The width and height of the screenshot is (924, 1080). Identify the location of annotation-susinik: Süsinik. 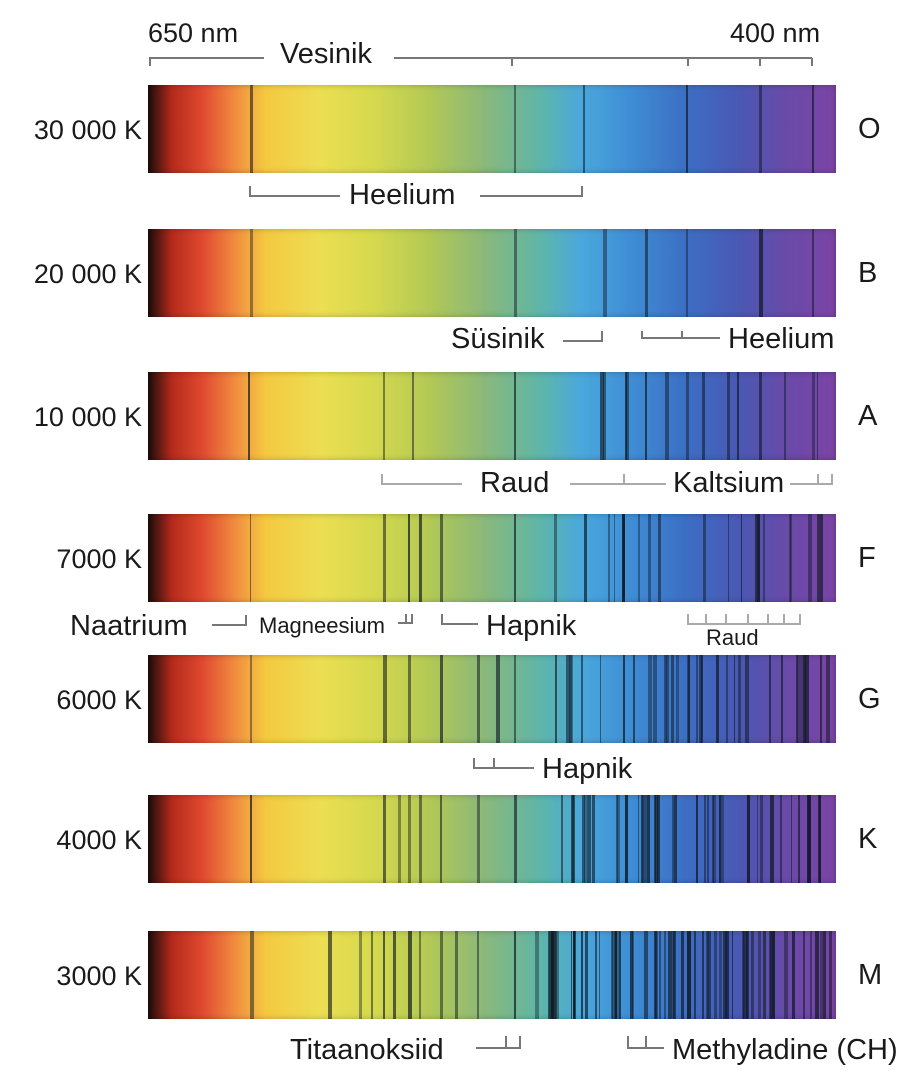
(498, 339).